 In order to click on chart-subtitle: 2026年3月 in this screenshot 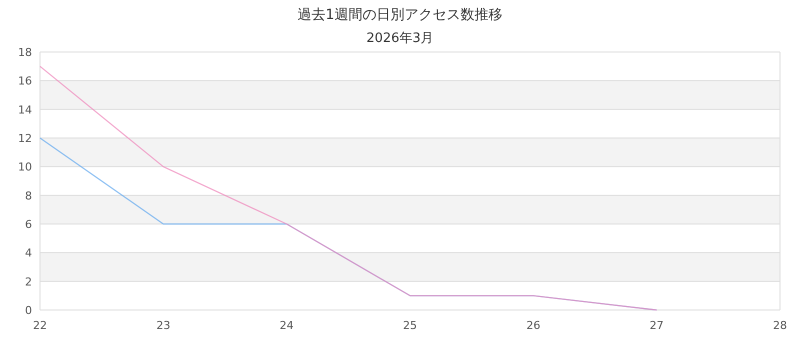, I will do `click(400, 38)`.